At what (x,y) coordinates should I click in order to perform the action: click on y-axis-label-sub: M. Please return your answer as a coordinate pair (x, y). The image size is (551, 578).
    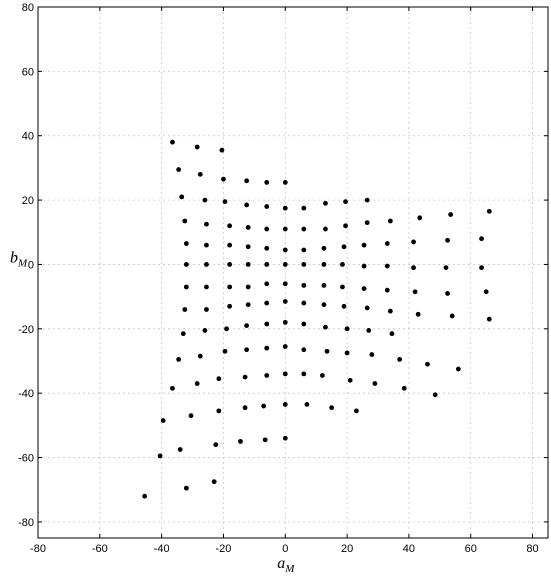
    Looking at the image, I should click on (22, 263).